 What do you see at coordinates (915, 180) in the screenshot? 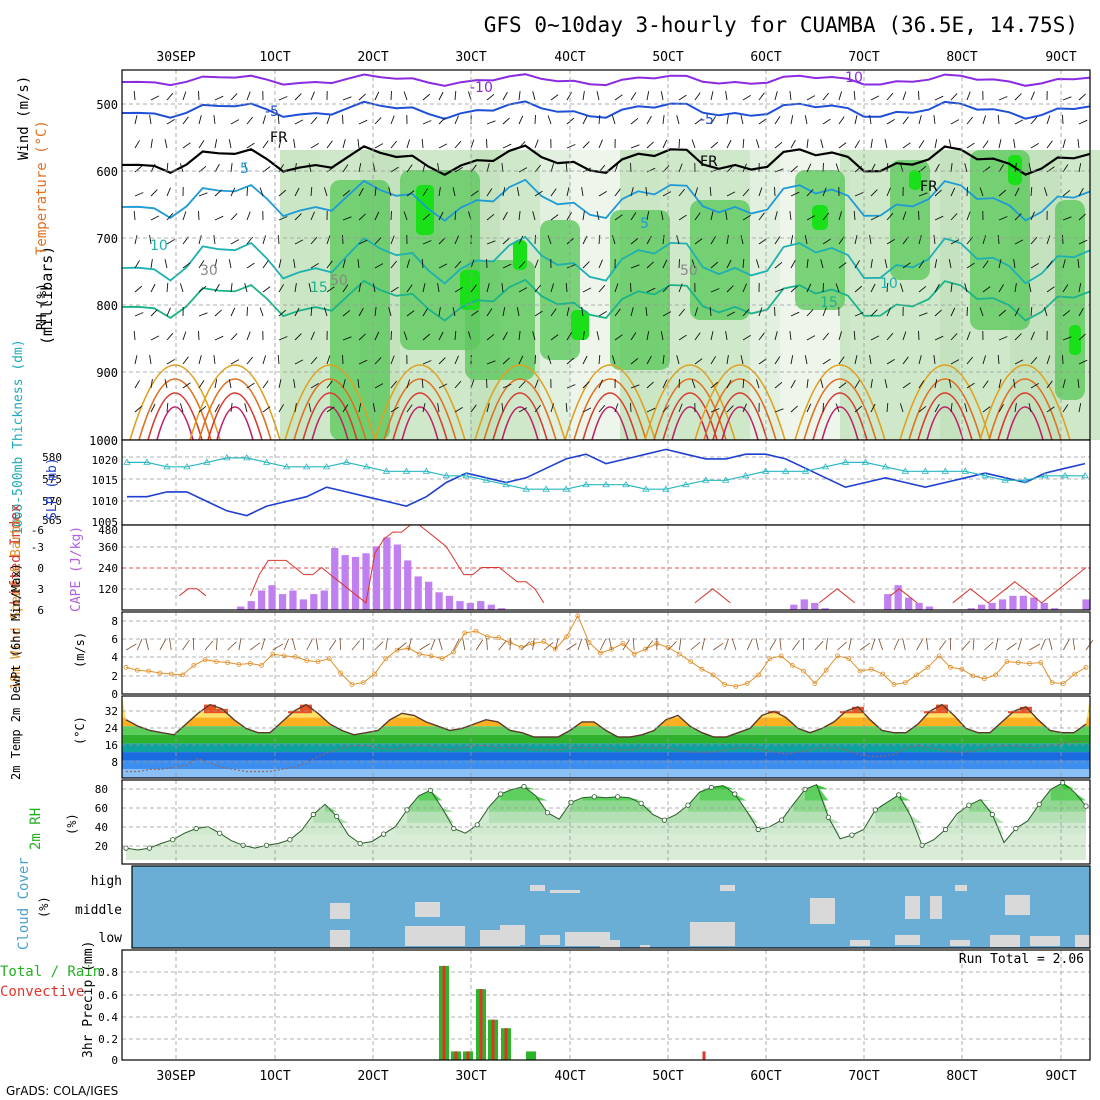
I see `rh-bright` at bounding box center [915, 180].